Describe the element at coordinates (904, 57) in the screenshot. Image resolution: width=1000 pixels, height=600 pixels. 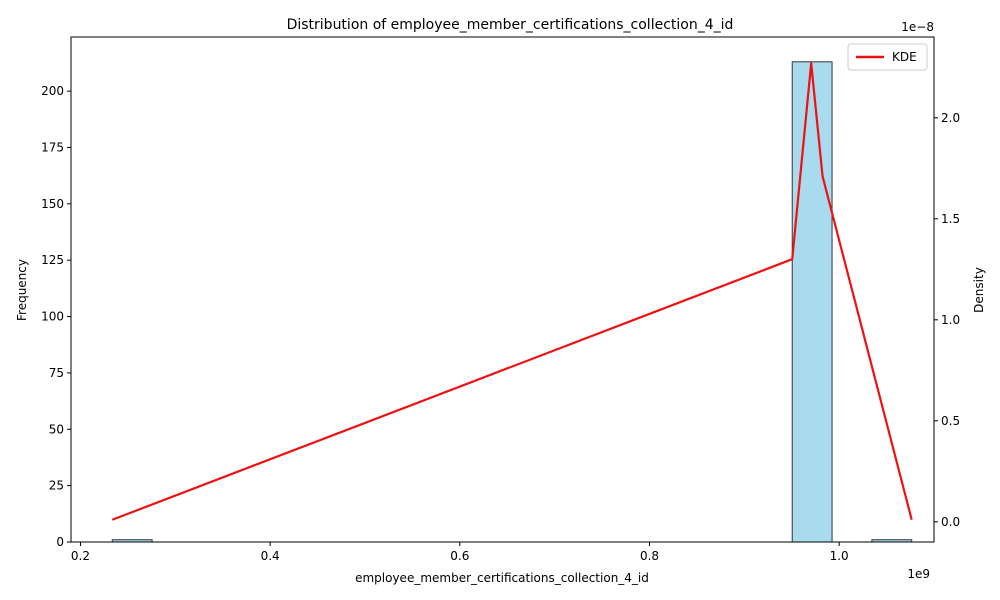
I see `legend-kde-label: KDE` at that location.